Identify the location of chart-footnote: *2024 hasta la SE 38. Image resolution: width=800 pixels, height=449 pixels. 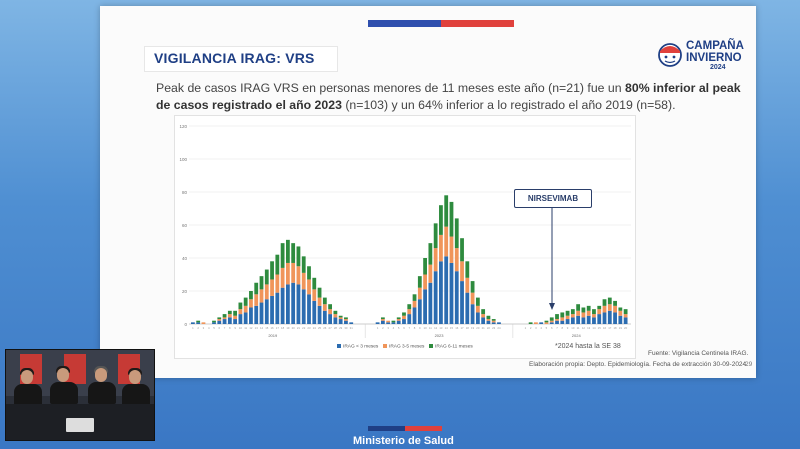
(588, 346).